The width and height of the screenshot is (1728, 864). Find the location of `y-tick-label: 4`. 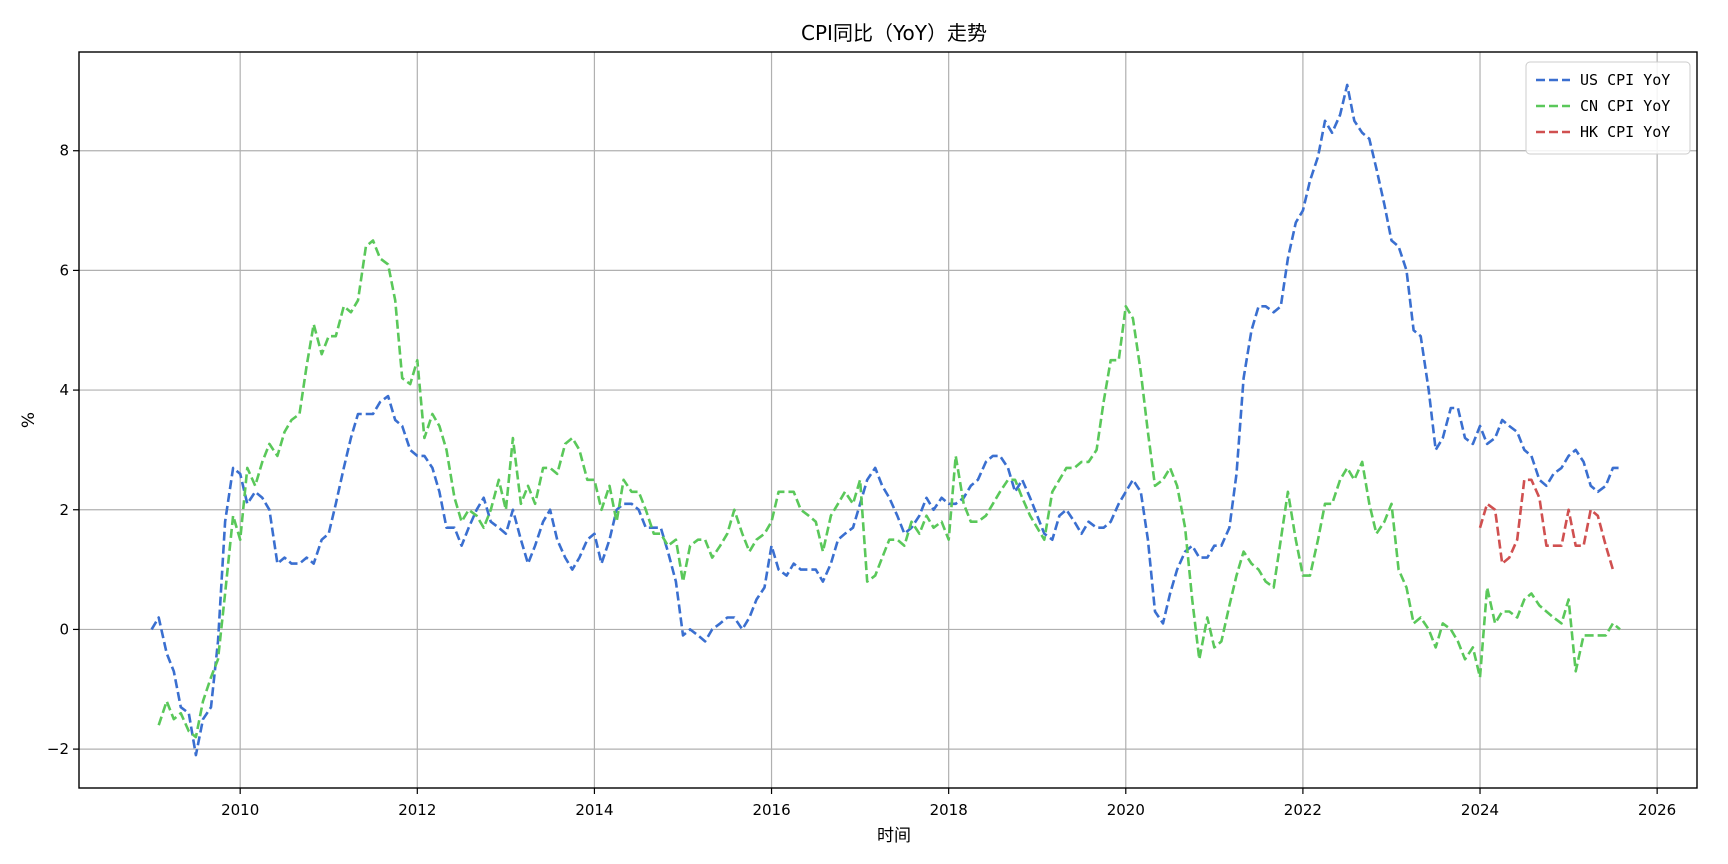

y-tick-label: 4 is located at coordinates (64, 390).